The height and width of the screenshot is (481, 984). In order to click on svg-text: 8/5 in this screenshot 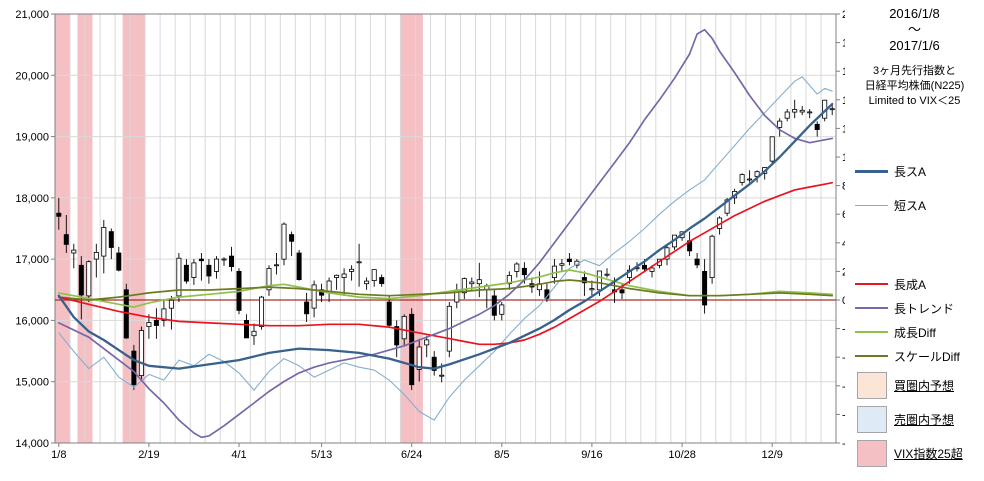, I will do `click(501, 455)`.